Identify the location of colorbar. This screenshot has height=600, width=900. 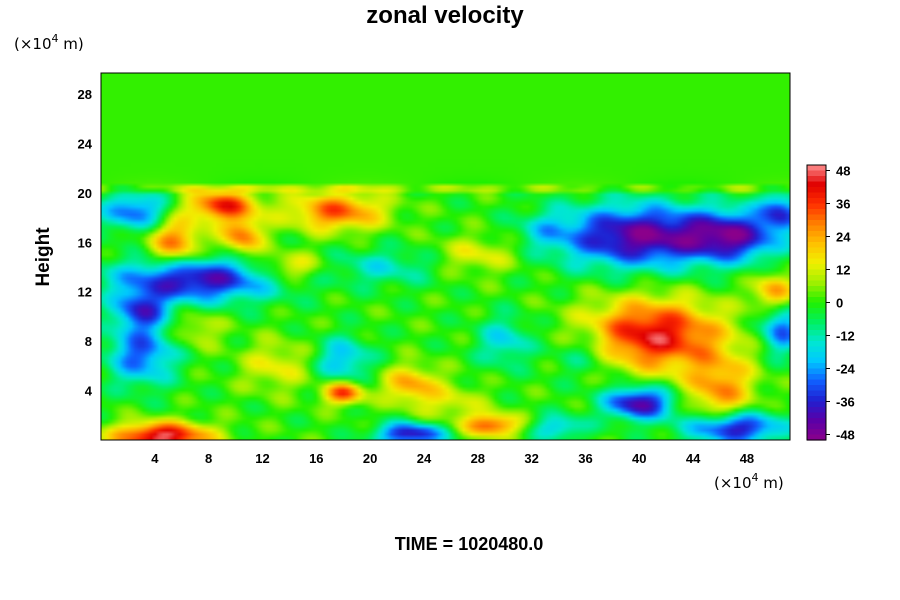
(816, 302).